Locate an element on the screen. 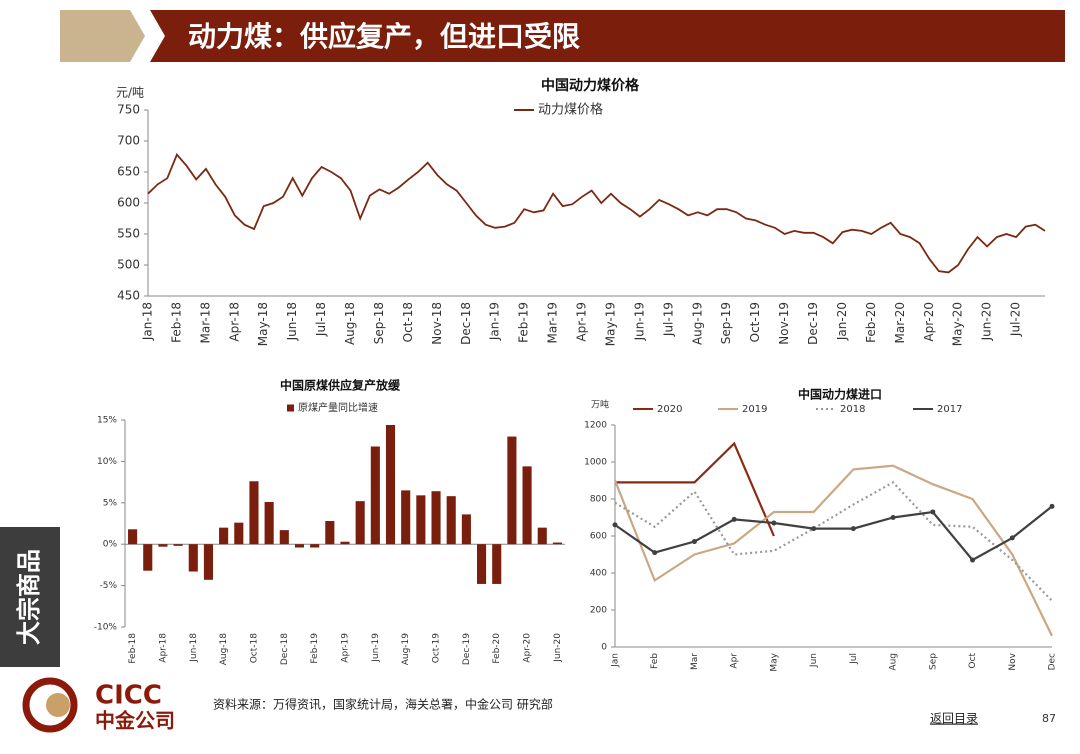 This screenshot has width=1080, height=754. x-tick-label: Dec-19 is located at coordinates (813, 323).